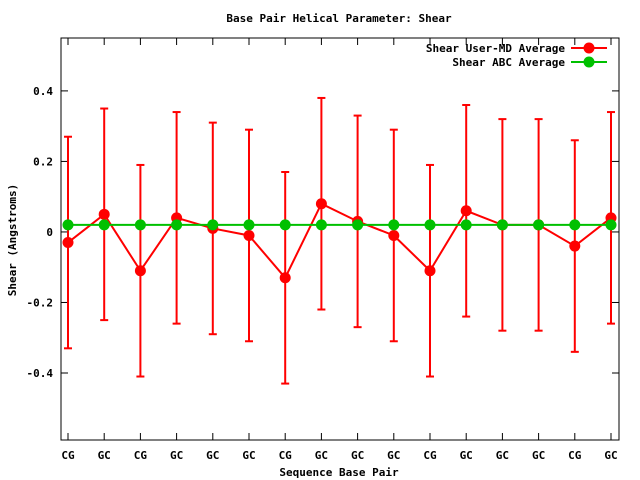 The width and height of the screenshot is (640, 480). I want to click on legend-label: Shear ABC Average, so click(508, 62).